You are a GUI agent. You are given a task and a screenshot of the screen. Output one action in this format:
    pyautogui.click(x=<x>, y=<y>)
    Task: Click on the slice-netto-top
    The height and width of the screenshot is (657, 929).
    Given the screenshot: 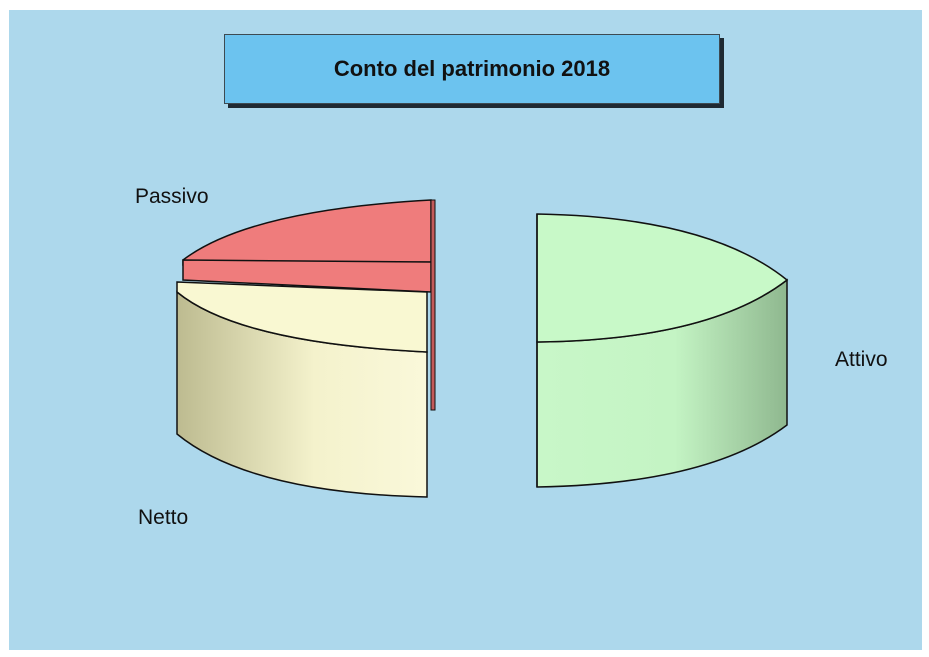 What is the action you would take?
    pyautogui.click(x=302, y=317)
    